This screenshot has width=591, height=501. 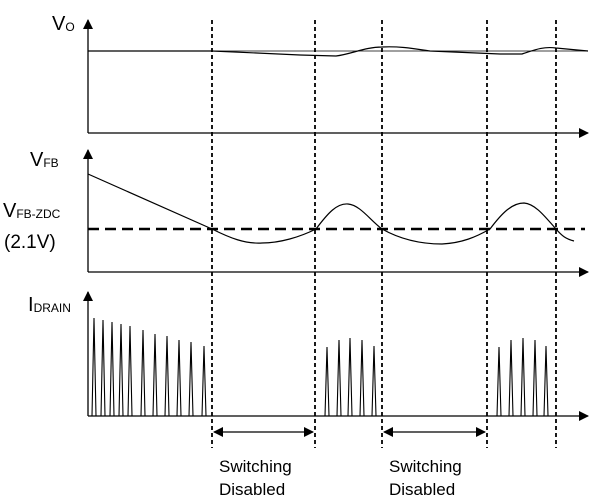 I want to click on interval-2: Switching Disabled, so click(x=434, y=463).